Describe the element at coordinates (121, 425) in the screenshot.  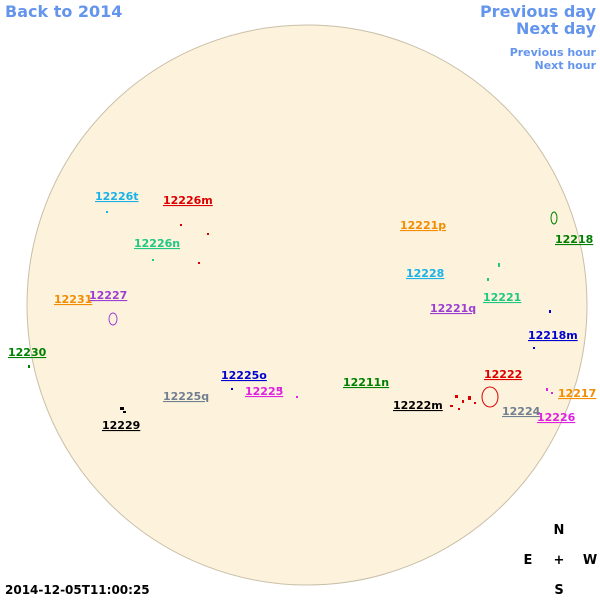
I see `region-label: 12229` at that location.